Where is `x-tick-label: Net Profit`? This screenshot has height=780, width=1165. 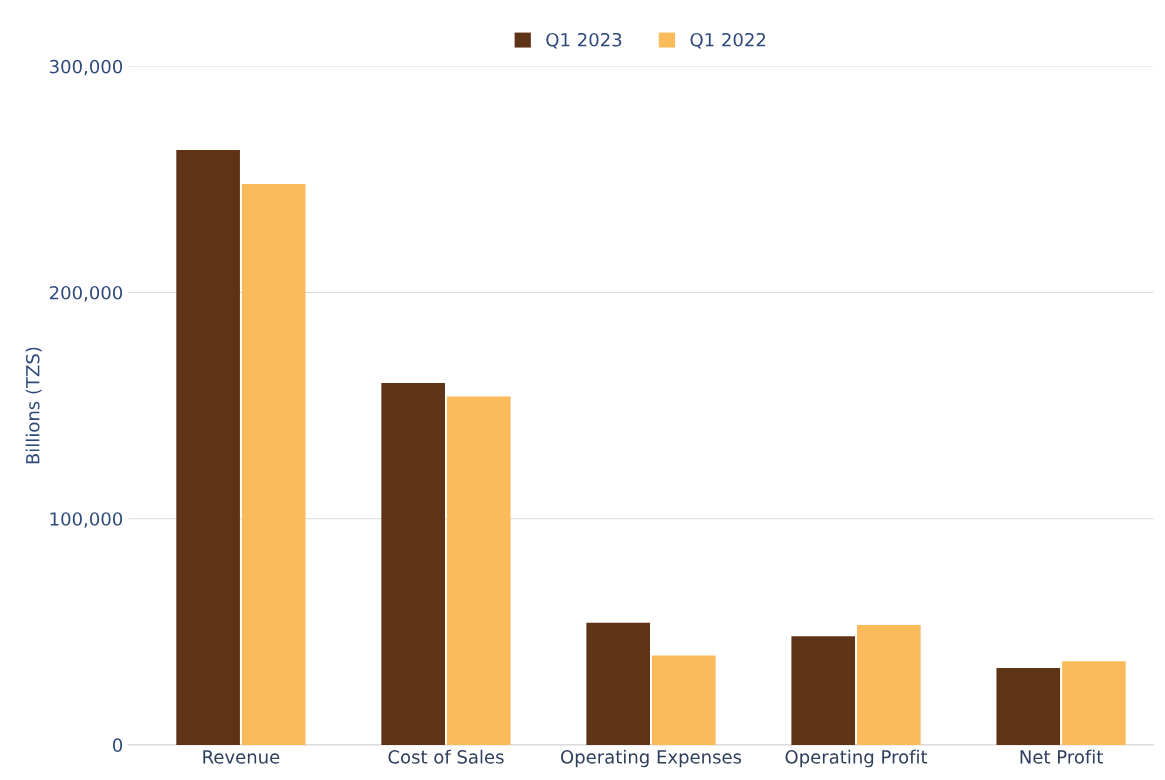
x-tick-label: Net Profit is located at coordinates (1061, 756).